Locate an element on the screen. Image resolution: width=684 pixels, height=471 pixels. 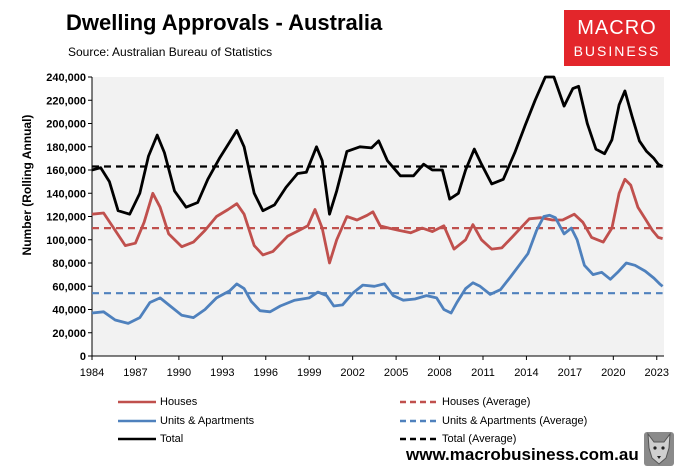
macro-business-logo: MACRO BUSINESS is located at coordinates (617, 38).